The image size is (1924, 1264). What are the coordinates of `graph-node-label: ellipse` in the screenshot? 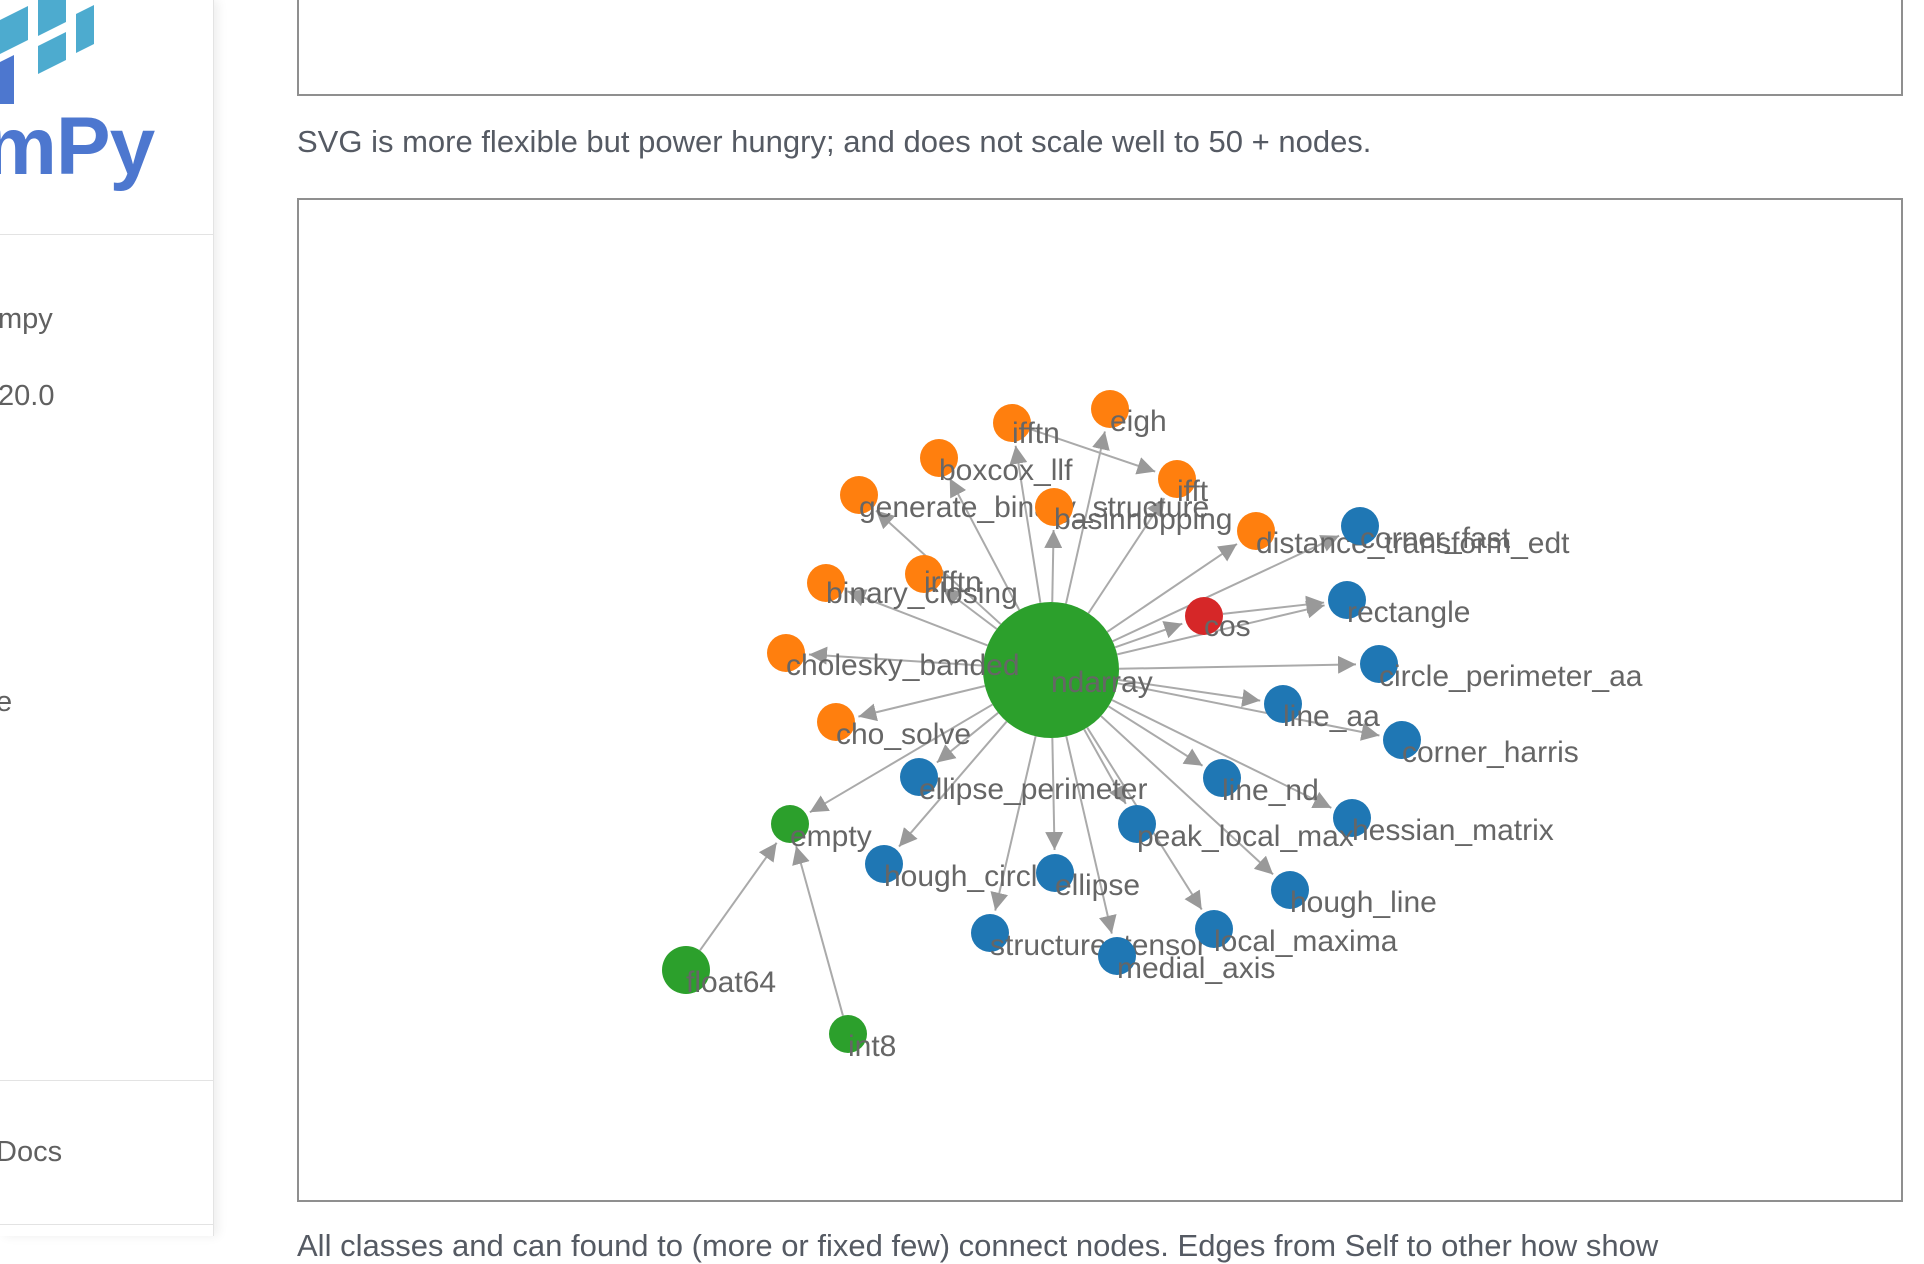 It's located at (1097, 885).